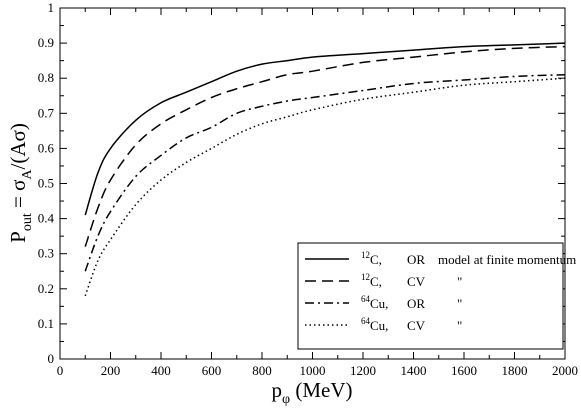 This screenshot has height=411, width=581. What do you see at coordinates (46, 42) in the screenshot?
I see `y-tick-label: 0.9` at bounding box center [46, 42].